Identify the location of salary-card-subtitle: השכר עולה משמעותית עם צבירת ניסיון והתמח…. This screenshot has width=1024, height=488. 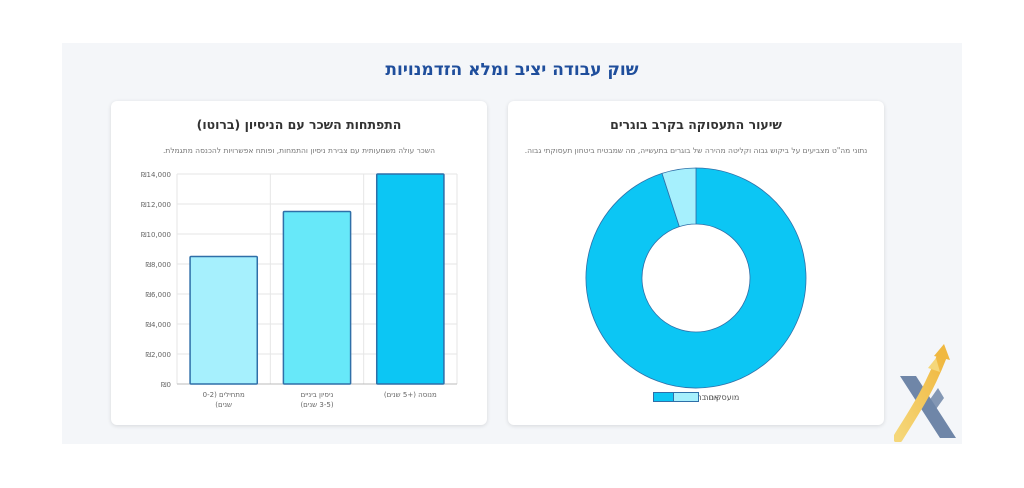
(299, 150).